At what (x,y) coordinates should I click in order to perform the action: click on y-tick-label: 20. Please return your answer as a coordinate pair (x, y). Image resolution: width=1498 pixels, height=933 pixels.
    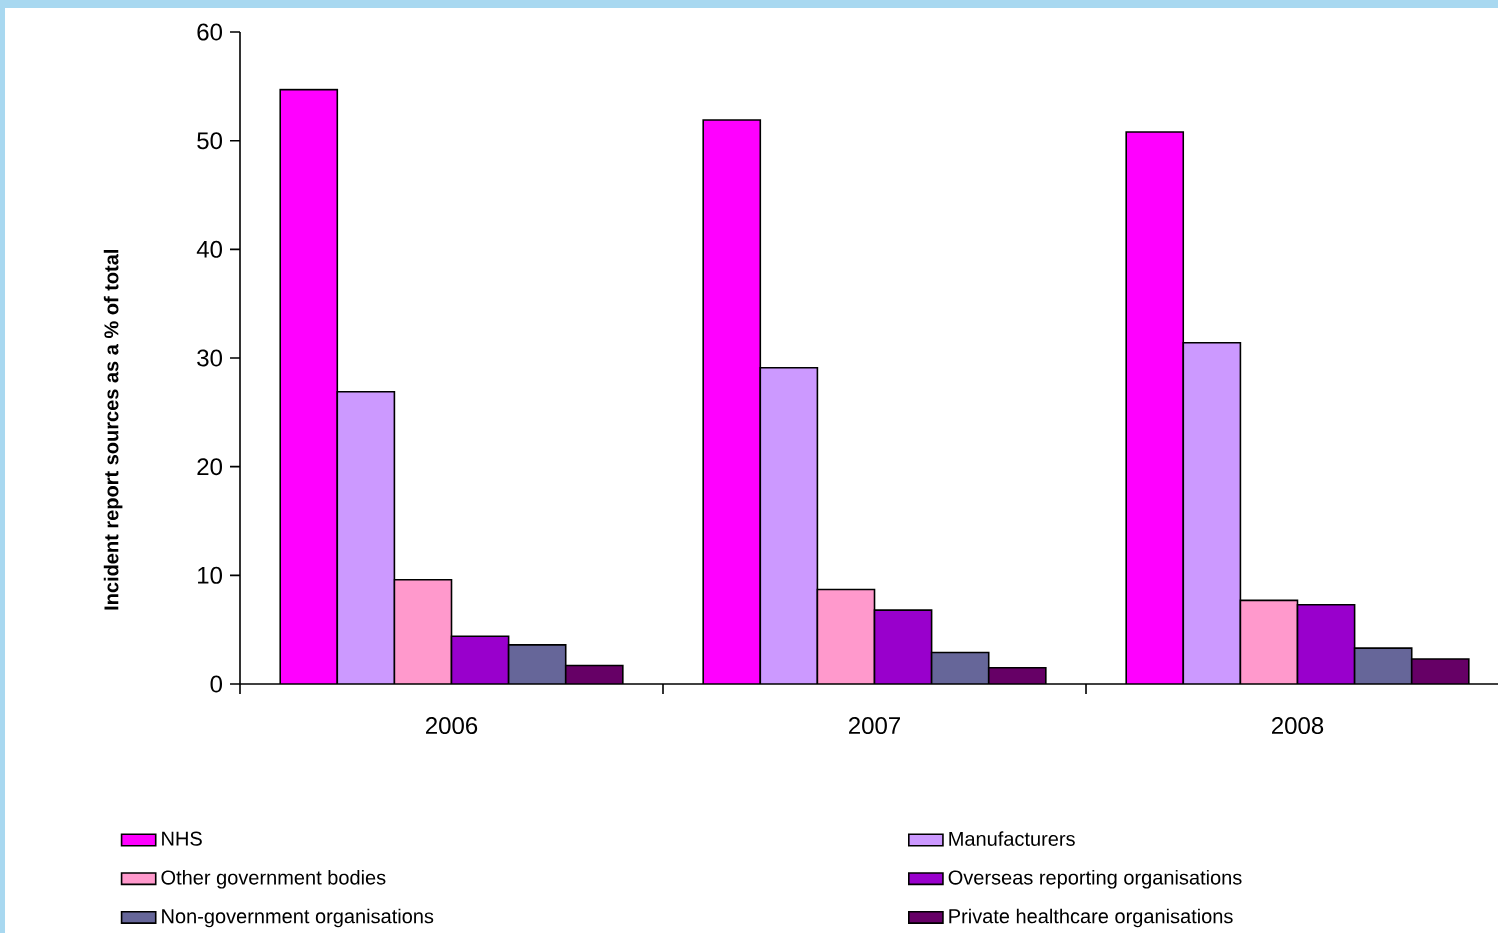
    Looking at the image, I should click on (210, 467).